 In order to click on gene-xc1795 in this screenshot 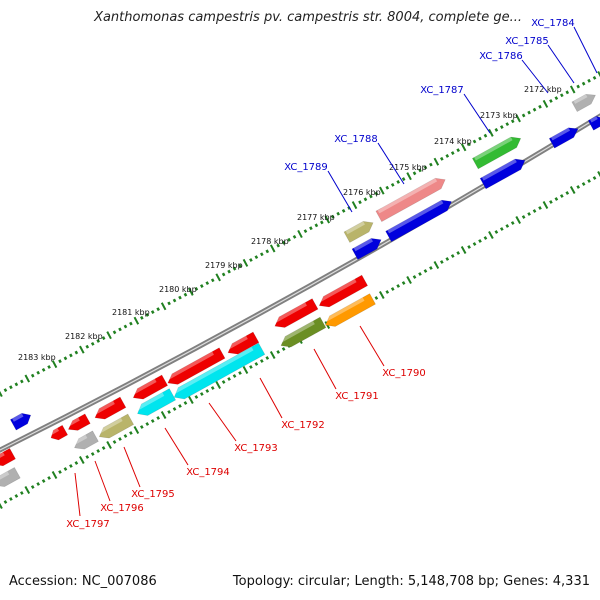, I will do `click(110, 408)`.